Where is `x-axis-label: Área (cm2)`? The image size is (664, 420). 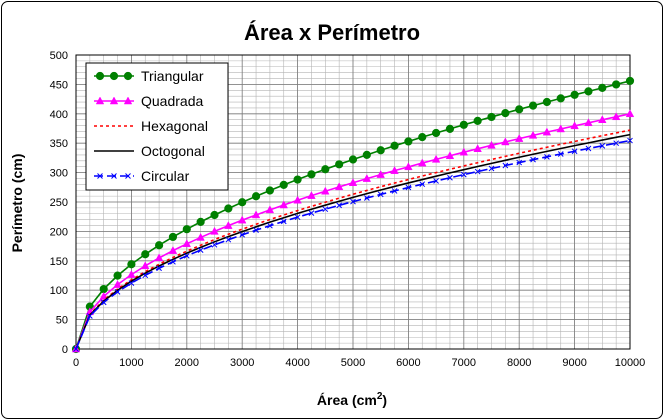
x-axis-label: Área (cm2) is located at coordinates (352, 399).